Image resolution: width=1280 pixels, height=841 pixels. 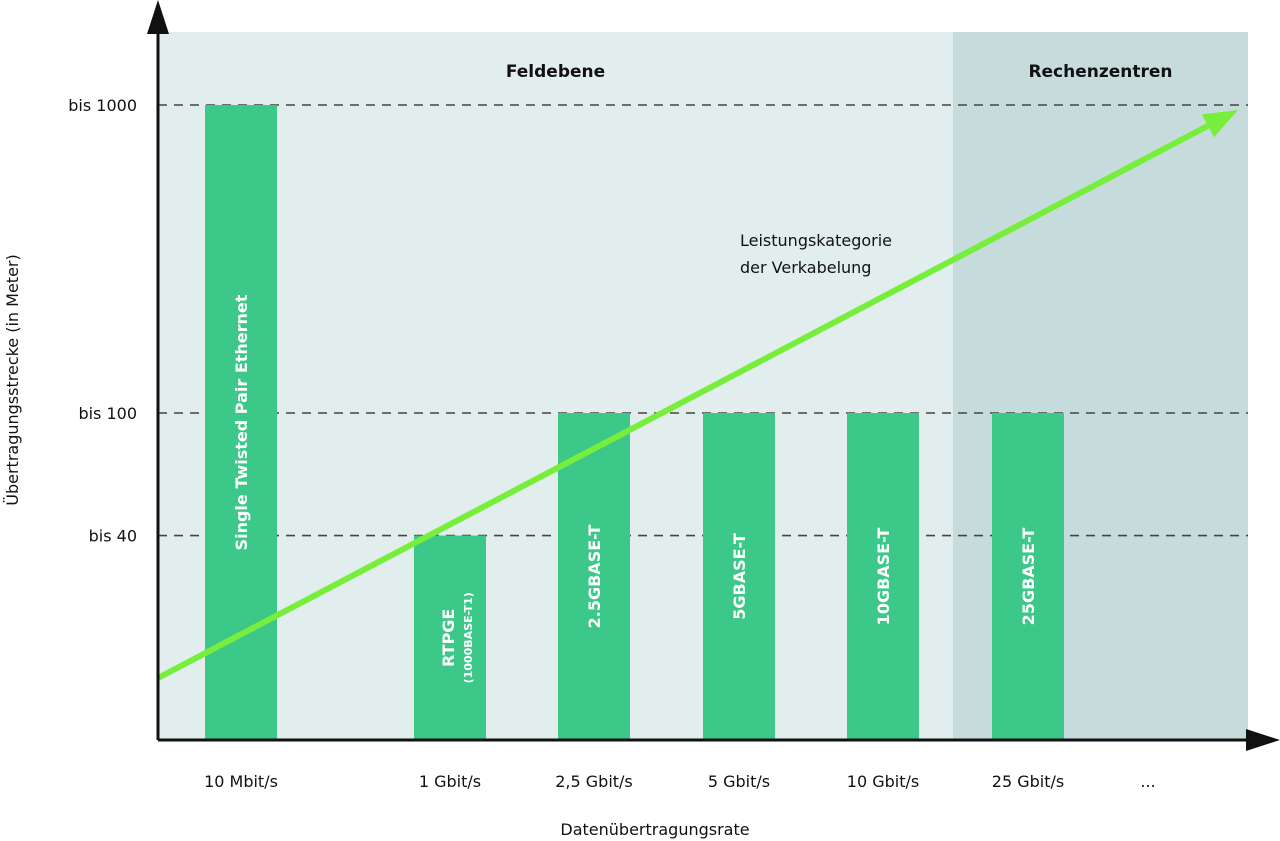 What do you see at coordinates (1263, 740) in the screenshot?
I see `x-axis-arrow` at bounding box center [1263, 740].